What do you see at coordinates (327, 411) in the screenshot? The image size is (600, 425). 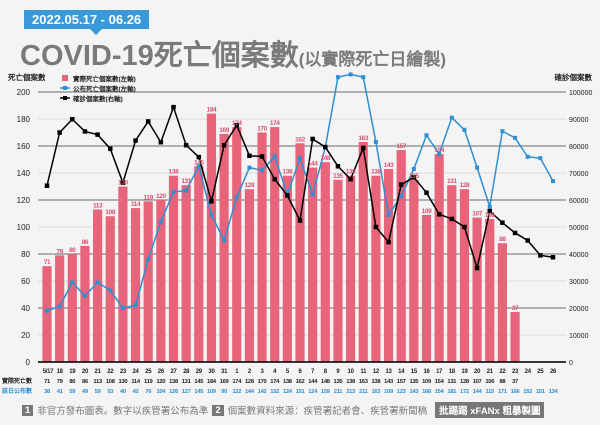 I see `note-2: 個案數資料來源：疾管署記者會、疾管署新聞稿` at bounding box center [327, 411].